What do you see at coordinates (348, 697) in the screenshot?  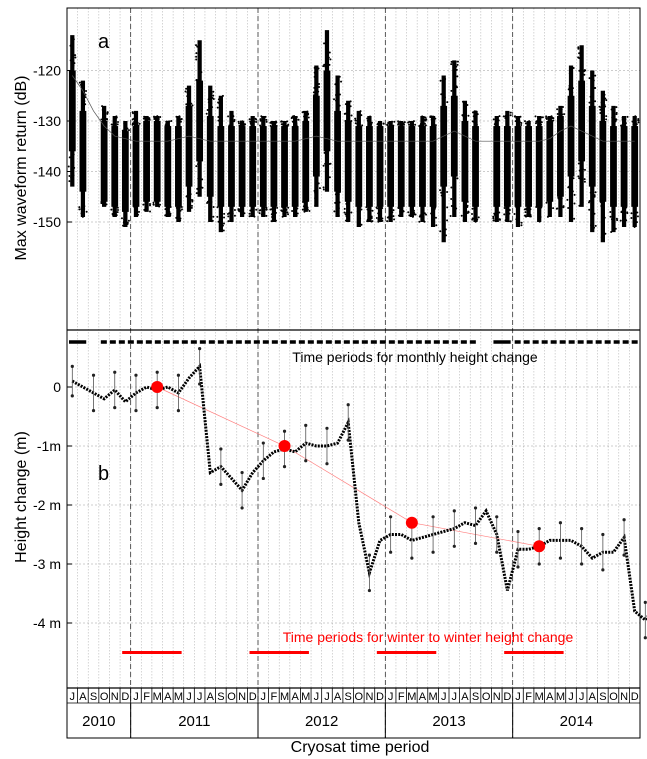 I see `month-tick-label: S` at bounding box center [348, 697].